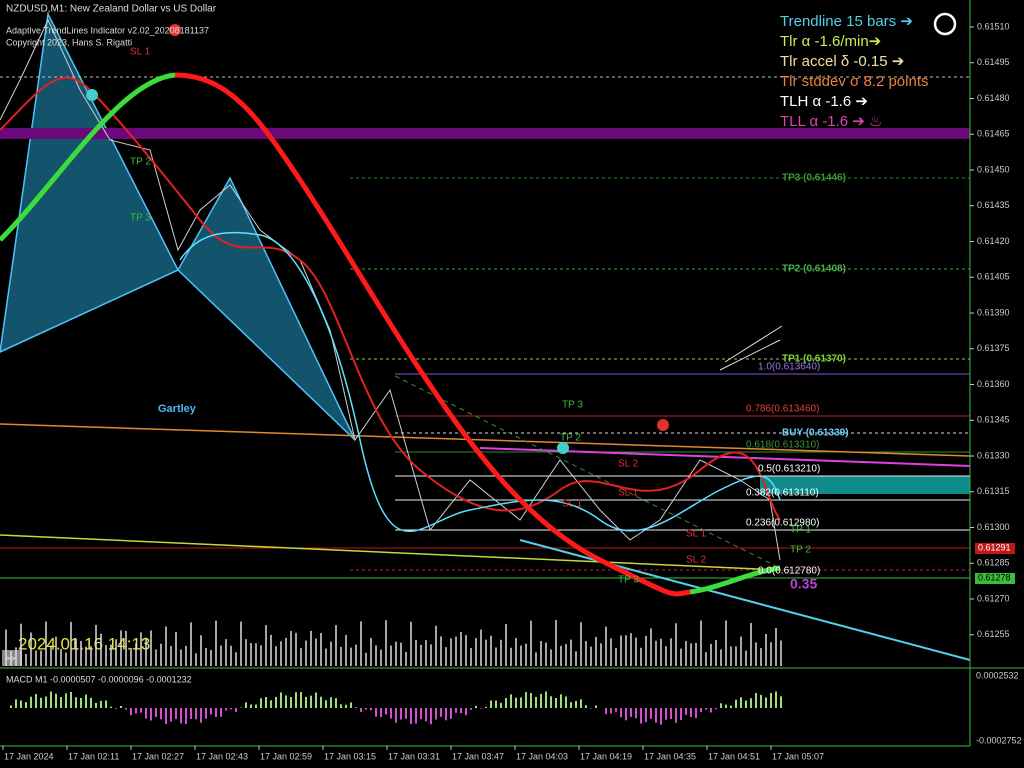 The height and width of the screenshot is (768, 1024). What do you see at coordinates (830, 41) in the screenshot?
I see `info-line: Tlr α -1.6/min➔` at bounding box center [830, 41].